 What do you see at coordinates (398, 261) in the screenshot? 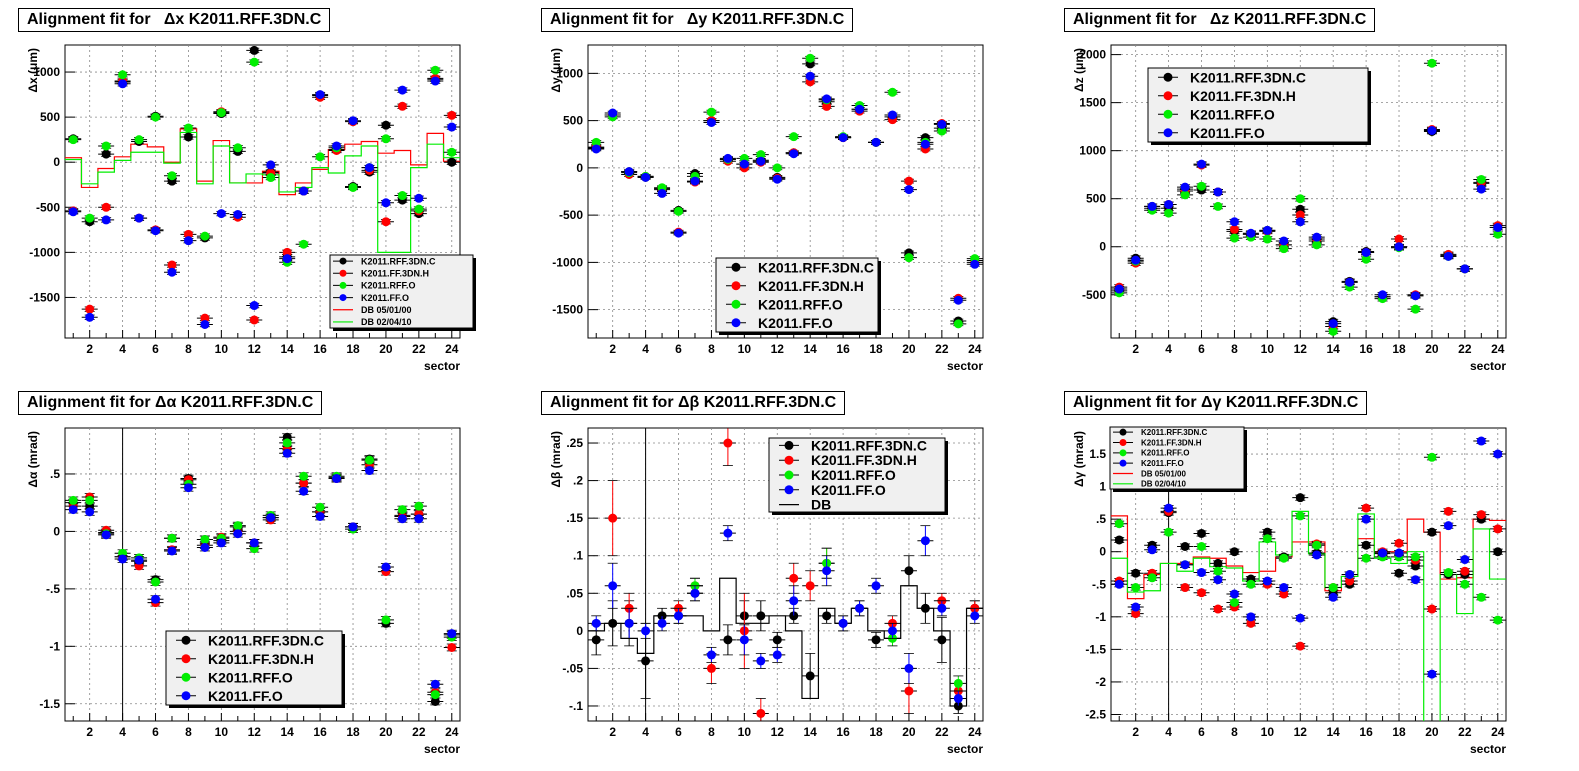
I see `legend-label: K2011.RFF.3DN.C` at bounding box center [398, 261].